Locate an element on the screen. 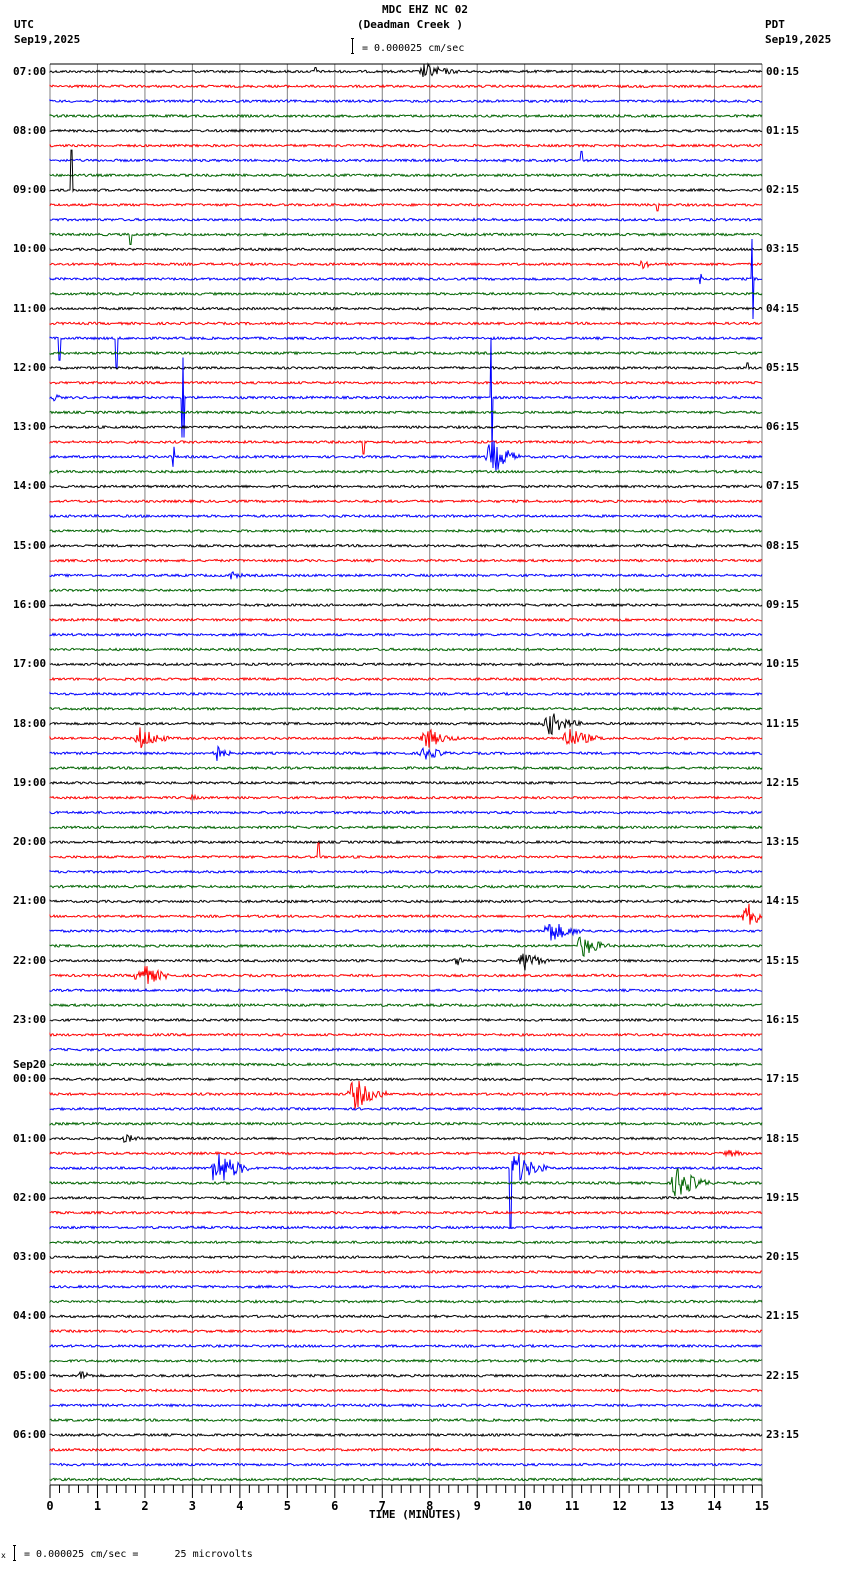  utc-time-label: 19:00 is located at coordinates (30, 782).